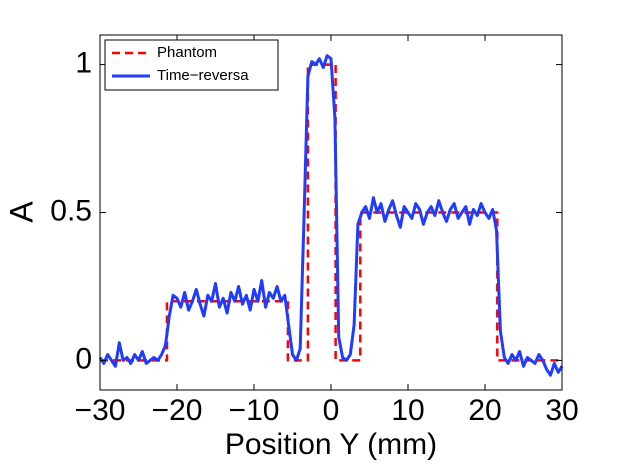 The image size is (622, 468). What do you see at coordinates (21, 212) in the screenshot?
I see `y-axis-label: A` at bounding box center [21, 212].